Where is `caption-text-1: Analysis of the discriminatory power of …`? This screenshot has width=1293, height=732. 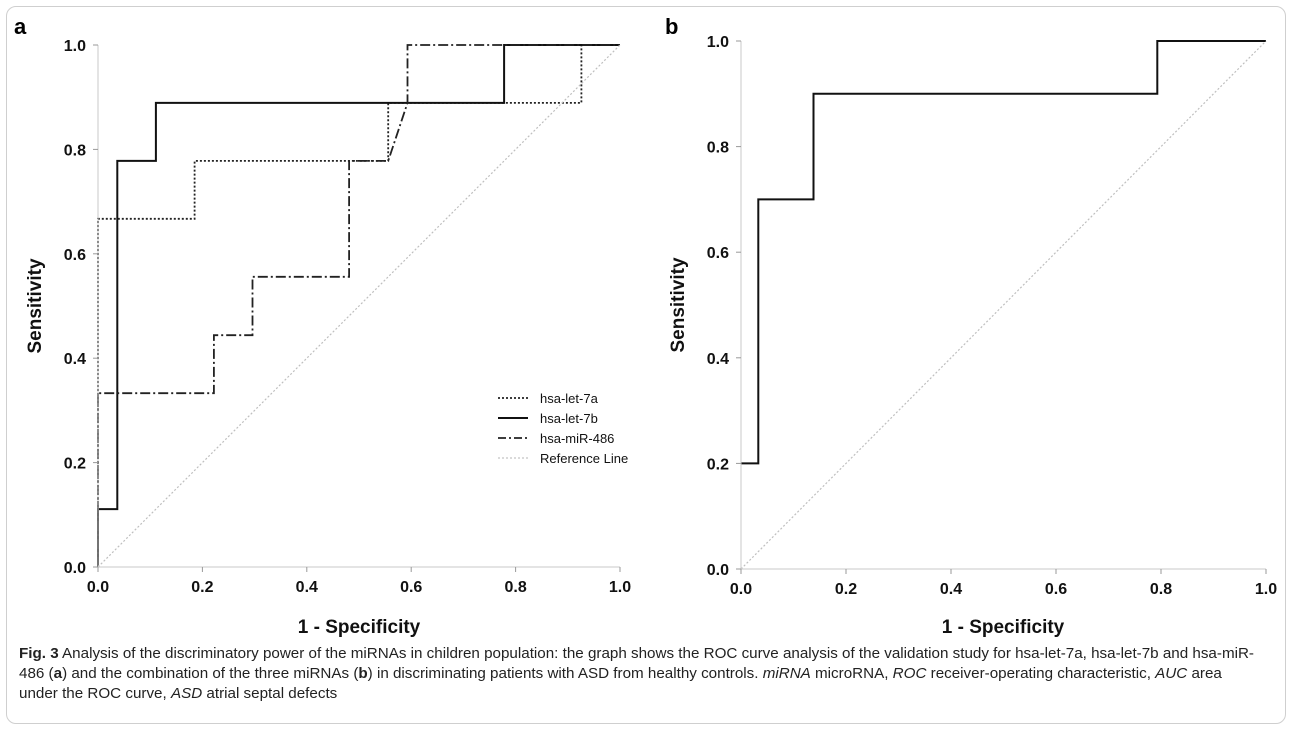 caption-text-1: Analysis of the discriminatory power of … is located at coordinates (636, 663).